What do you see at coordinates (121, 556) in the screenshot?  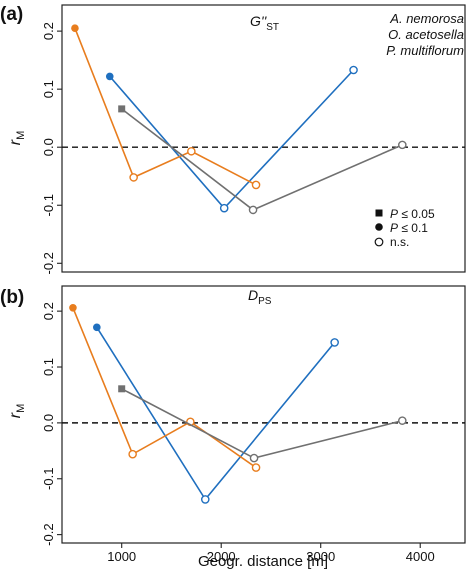 I see `x-tick-label: 1000` at bounding box center [121, 556].